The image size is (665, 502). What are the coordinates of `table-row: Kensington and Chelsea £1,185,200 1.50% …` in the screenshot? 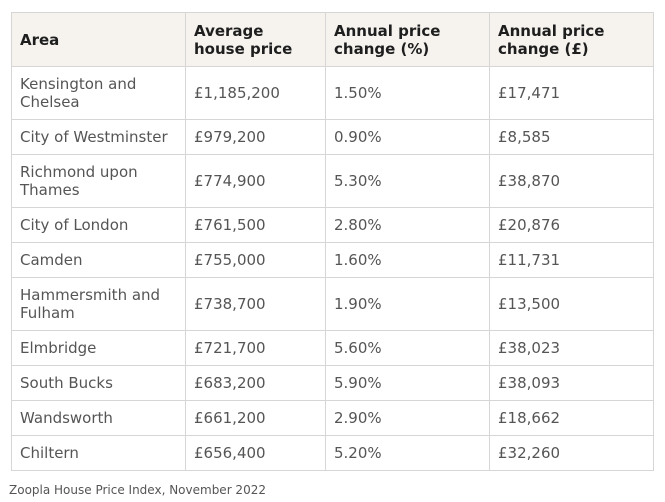 It's located at (332, 93).